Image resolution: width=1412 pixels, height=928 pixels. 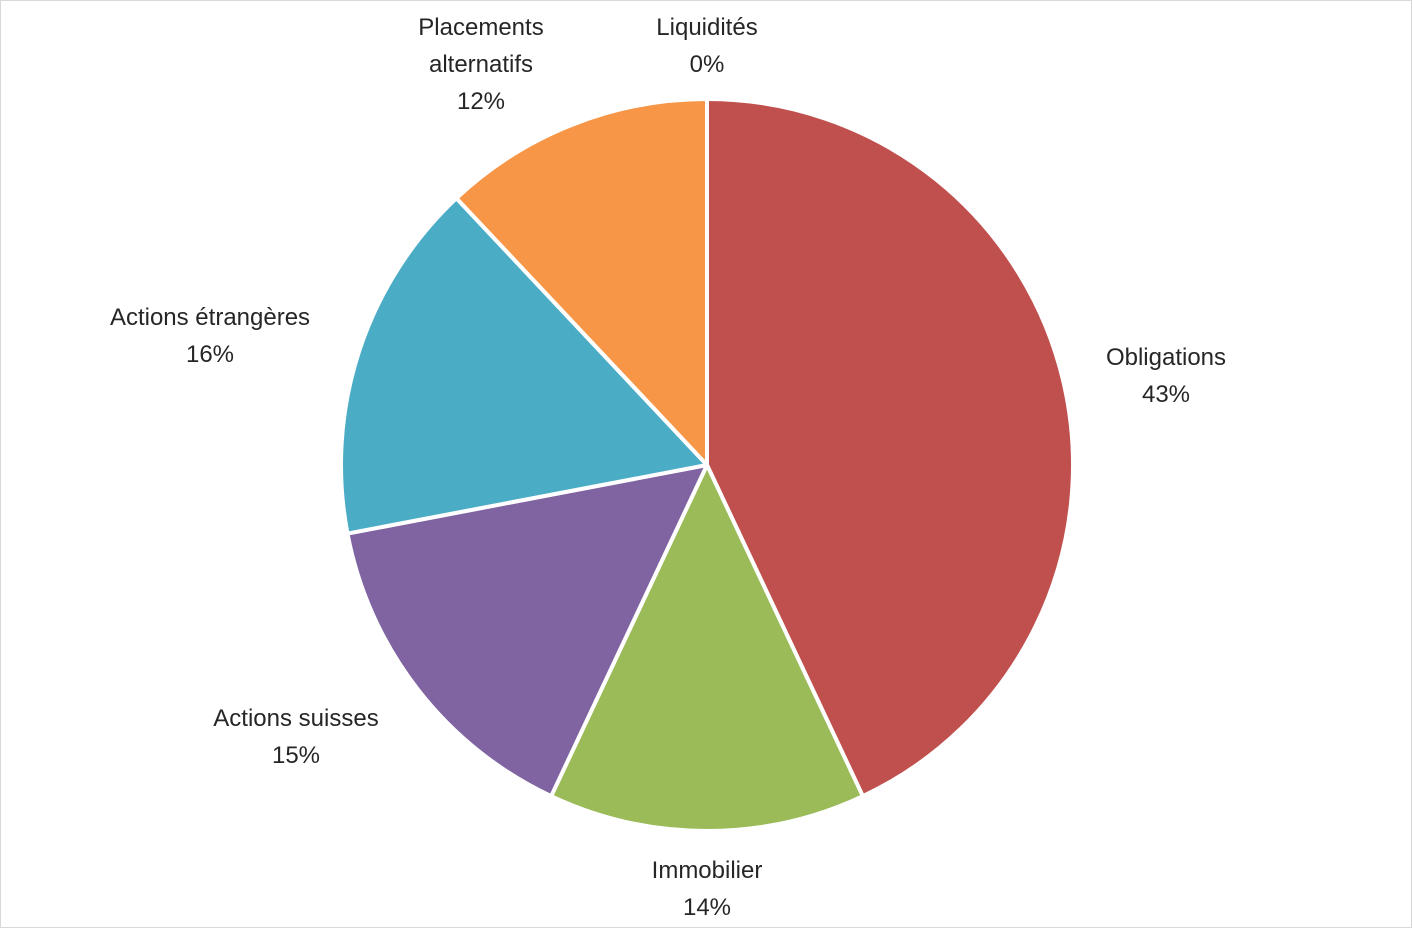 I want to click on data-label-3: Actions étrangères 16%, so click(x=210, y=336).